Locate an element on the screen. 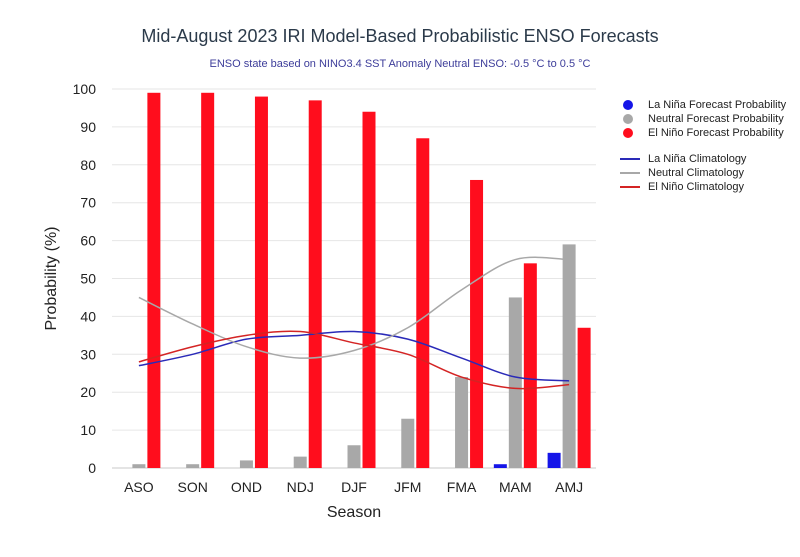 This screenshot has width=800, height=557. x-tick-label: JFM is located at coordinates (407, 487).